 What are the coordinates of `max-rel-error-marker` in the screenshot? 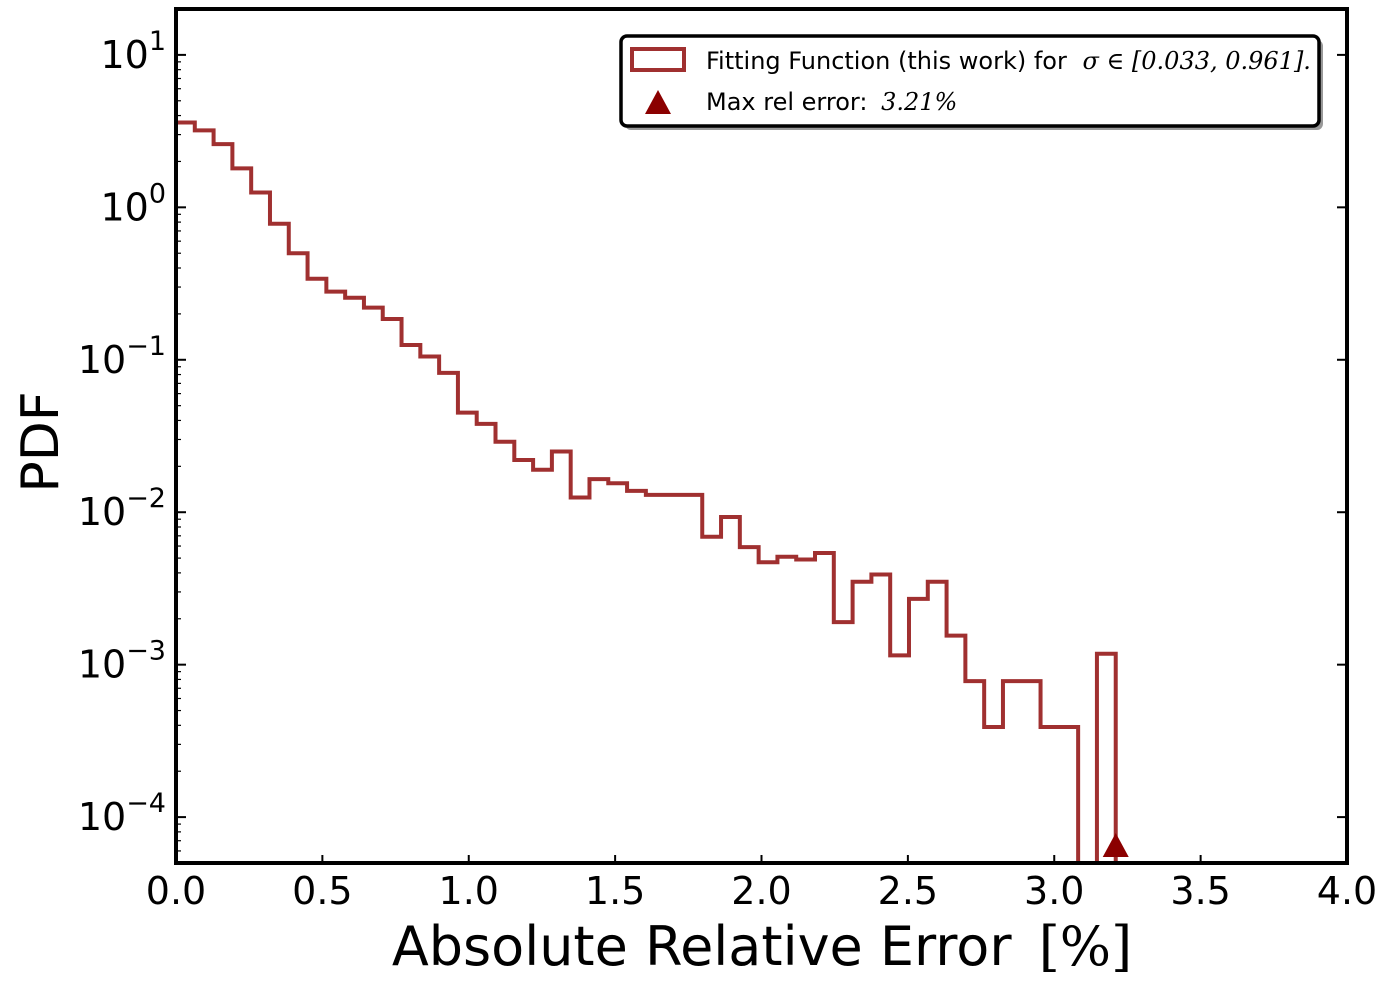 It's located at (1115, 845).